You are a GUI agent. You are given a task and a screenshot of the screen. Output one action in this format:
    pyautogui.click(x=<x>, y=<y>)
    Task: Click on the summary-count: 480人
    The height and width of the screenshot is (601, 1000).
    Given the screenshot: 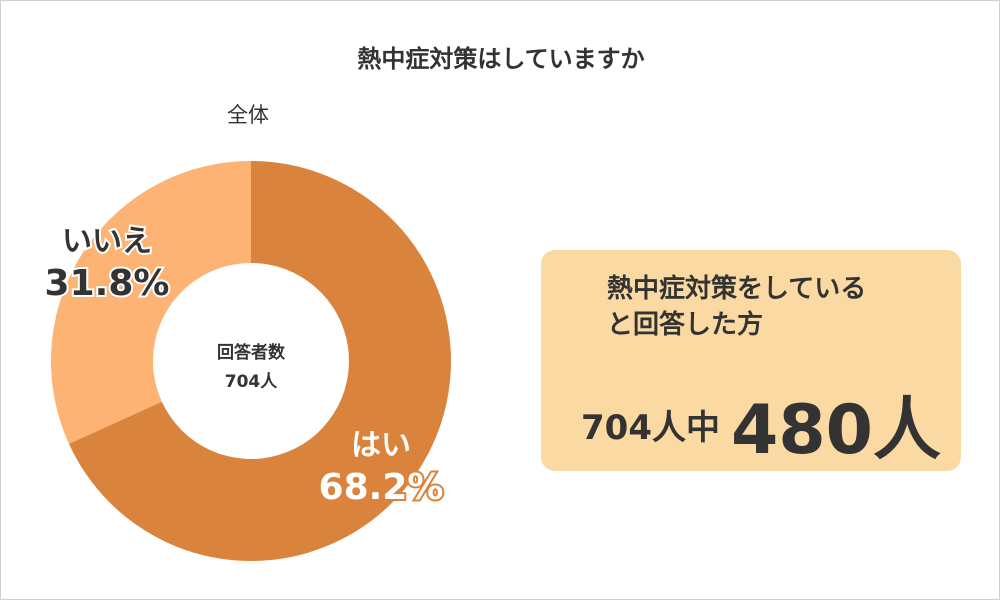 What is the action you would take?
    pyautogui.click(x=836, y=430)
    